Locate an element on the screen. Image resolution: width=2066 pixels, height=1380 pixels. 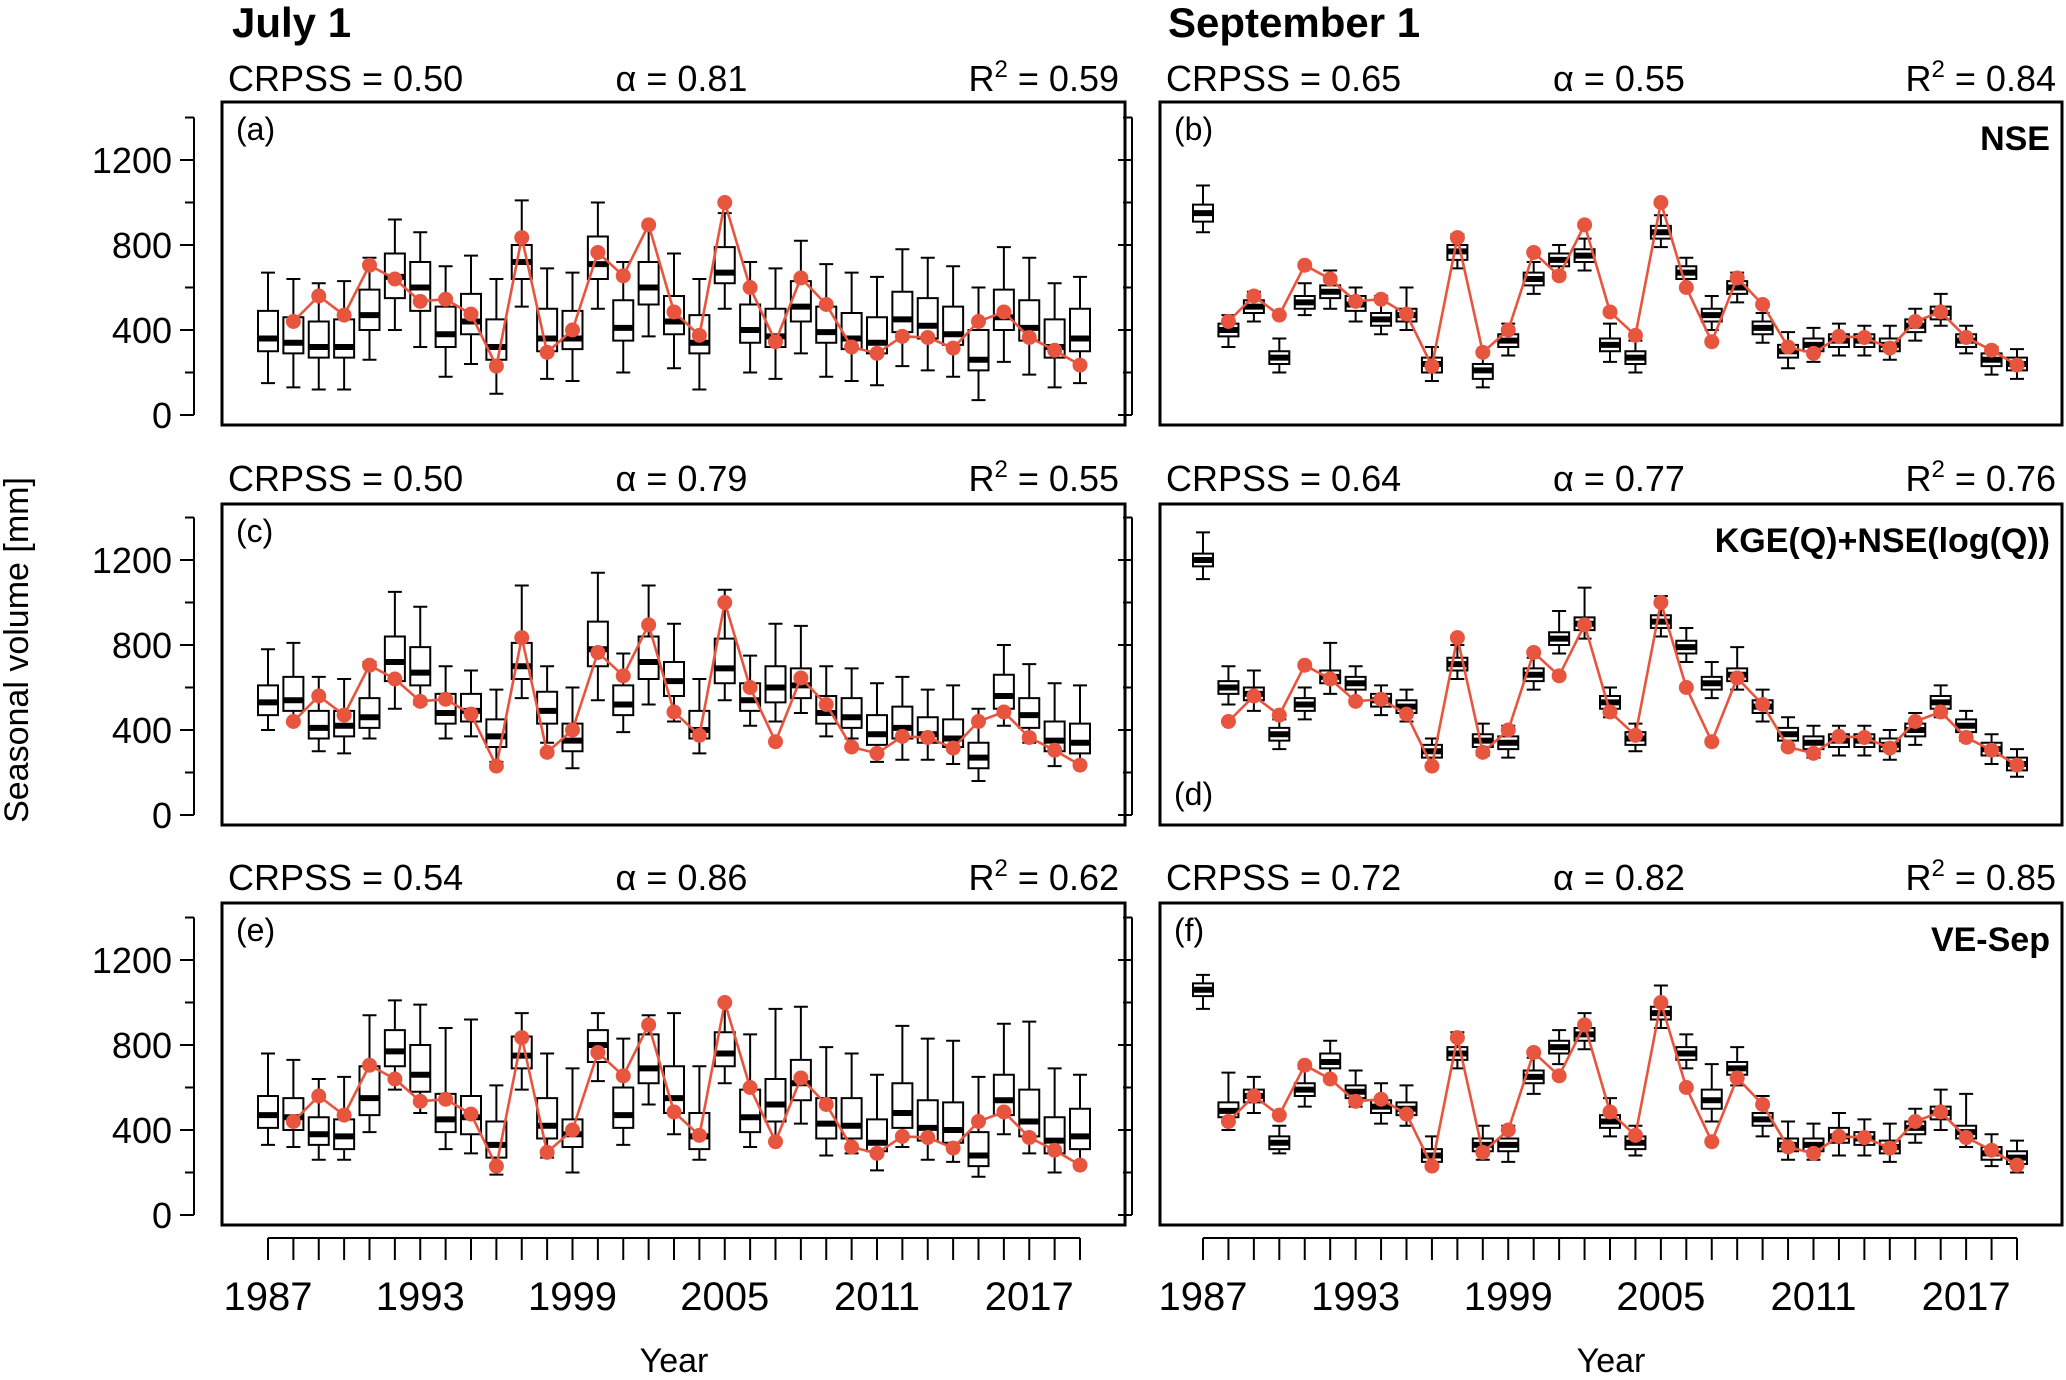
observed-point-2012 is located at coordinates (1839, 736).